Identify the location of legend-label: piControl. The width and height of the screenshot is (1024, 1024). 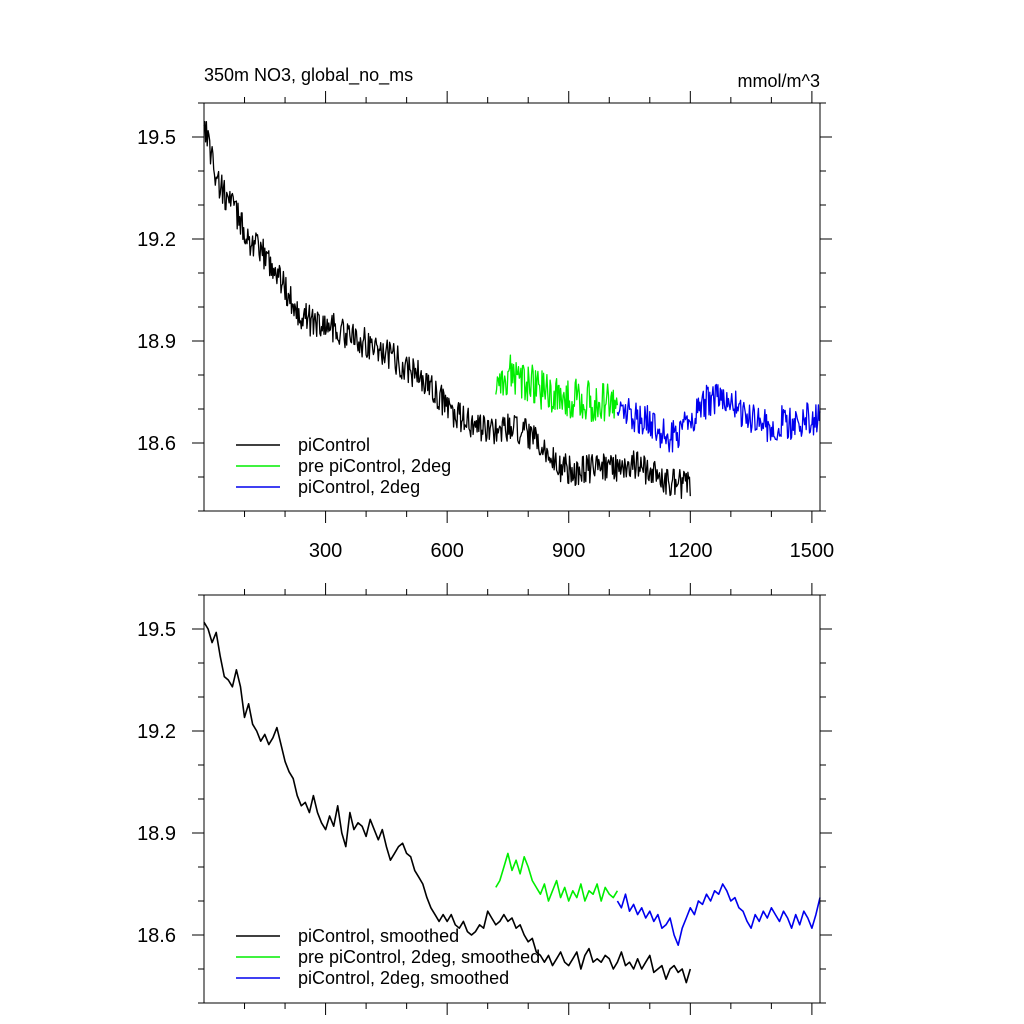
(334, 445).